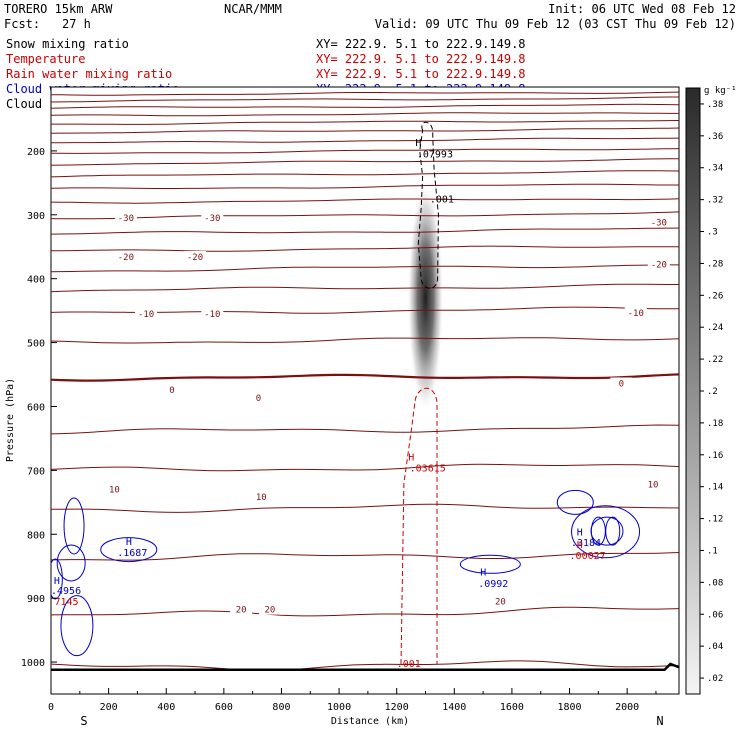 The height and width of the screenshot is (740, 740). Describe the element at coordinates (36, 471) in the screenshot. I see `y-tick-label: 700` at that location.